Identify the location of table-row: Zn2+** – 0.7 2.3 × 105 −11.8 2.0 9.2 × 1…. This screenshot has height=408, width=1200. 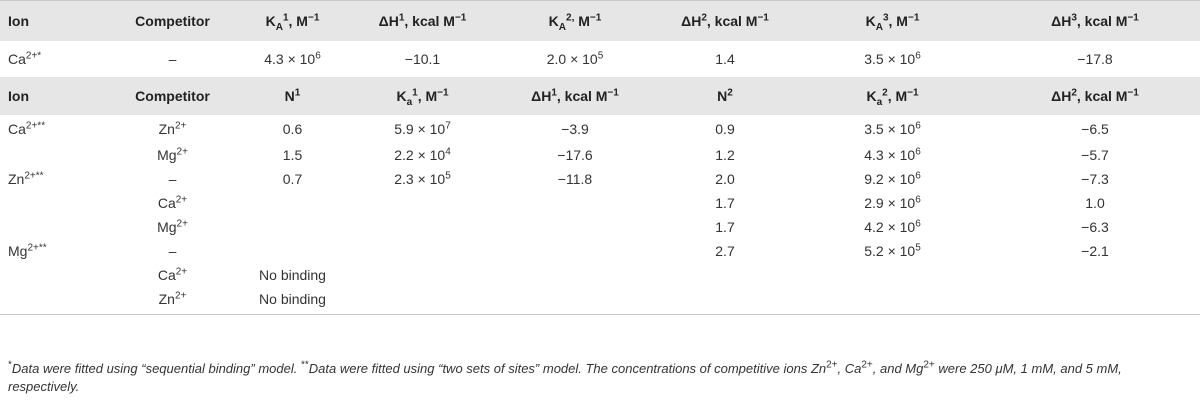
(600, 179).